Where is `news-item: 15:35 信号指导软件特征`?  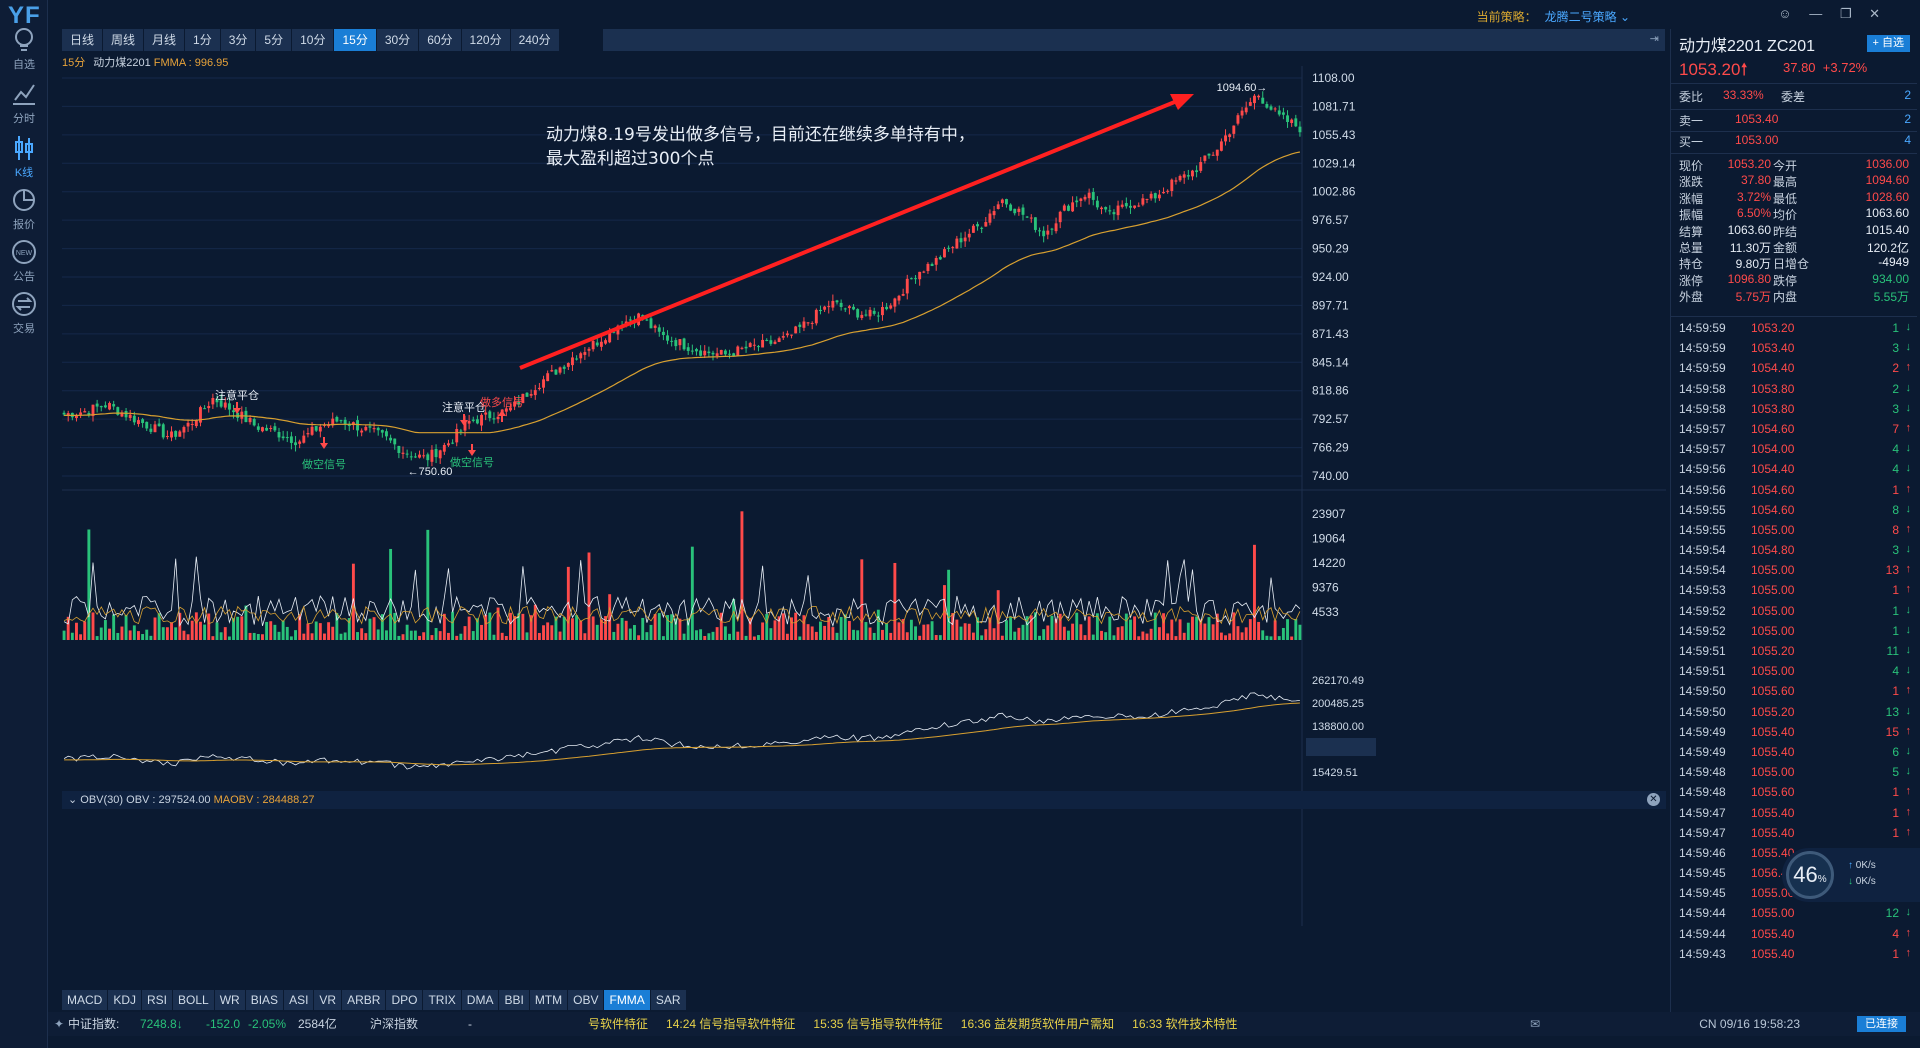
news-item: 15:35 信号指导软件特征 is located at coordinates (878, 1024).